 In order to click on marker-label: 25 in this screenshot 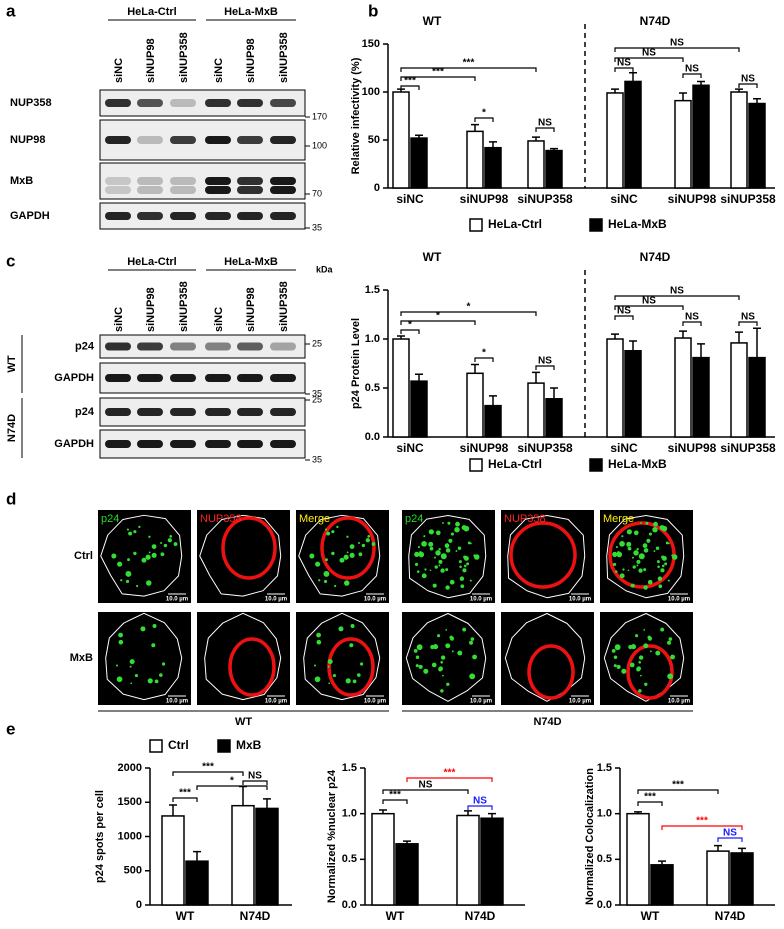, I will do `click(317, 343)`.